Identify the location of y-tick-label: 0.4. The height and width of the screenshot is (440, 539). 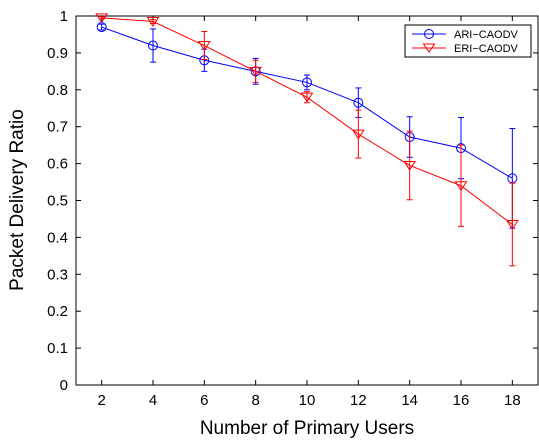
(57, 237).